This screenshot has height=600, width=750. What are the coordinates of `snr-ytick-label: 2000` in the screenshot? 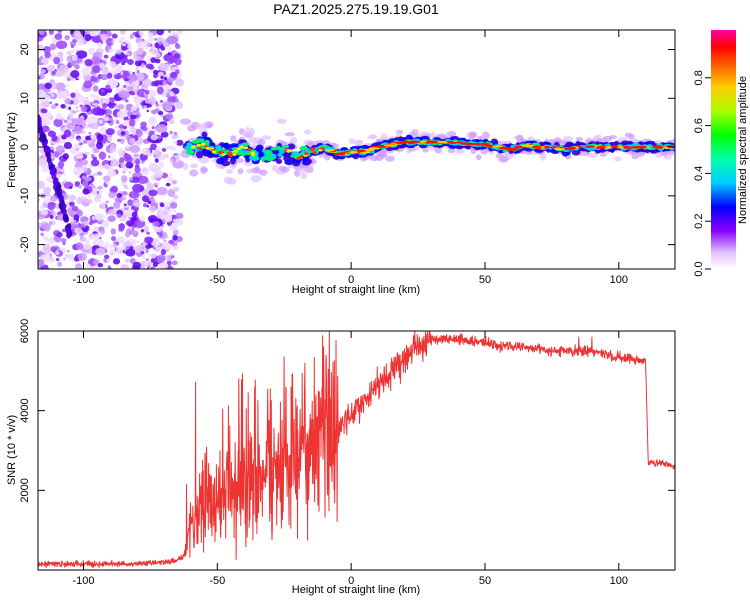 It's located at (25, 490).